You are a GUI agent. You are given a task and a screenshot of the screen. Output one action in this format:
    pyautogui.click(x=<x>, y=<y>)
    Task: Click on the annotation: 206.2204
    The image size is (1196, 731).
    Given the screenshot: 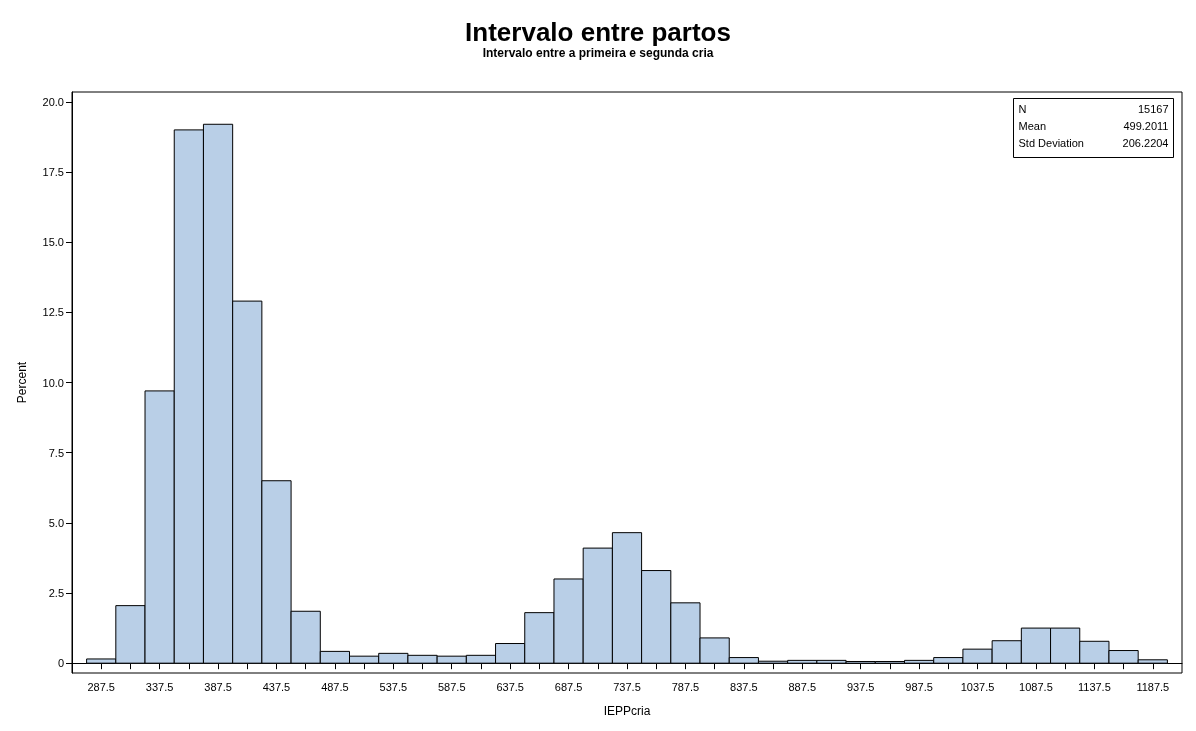 What is the action you would take?
    pyautogui.click(x=1145, y=143)
    